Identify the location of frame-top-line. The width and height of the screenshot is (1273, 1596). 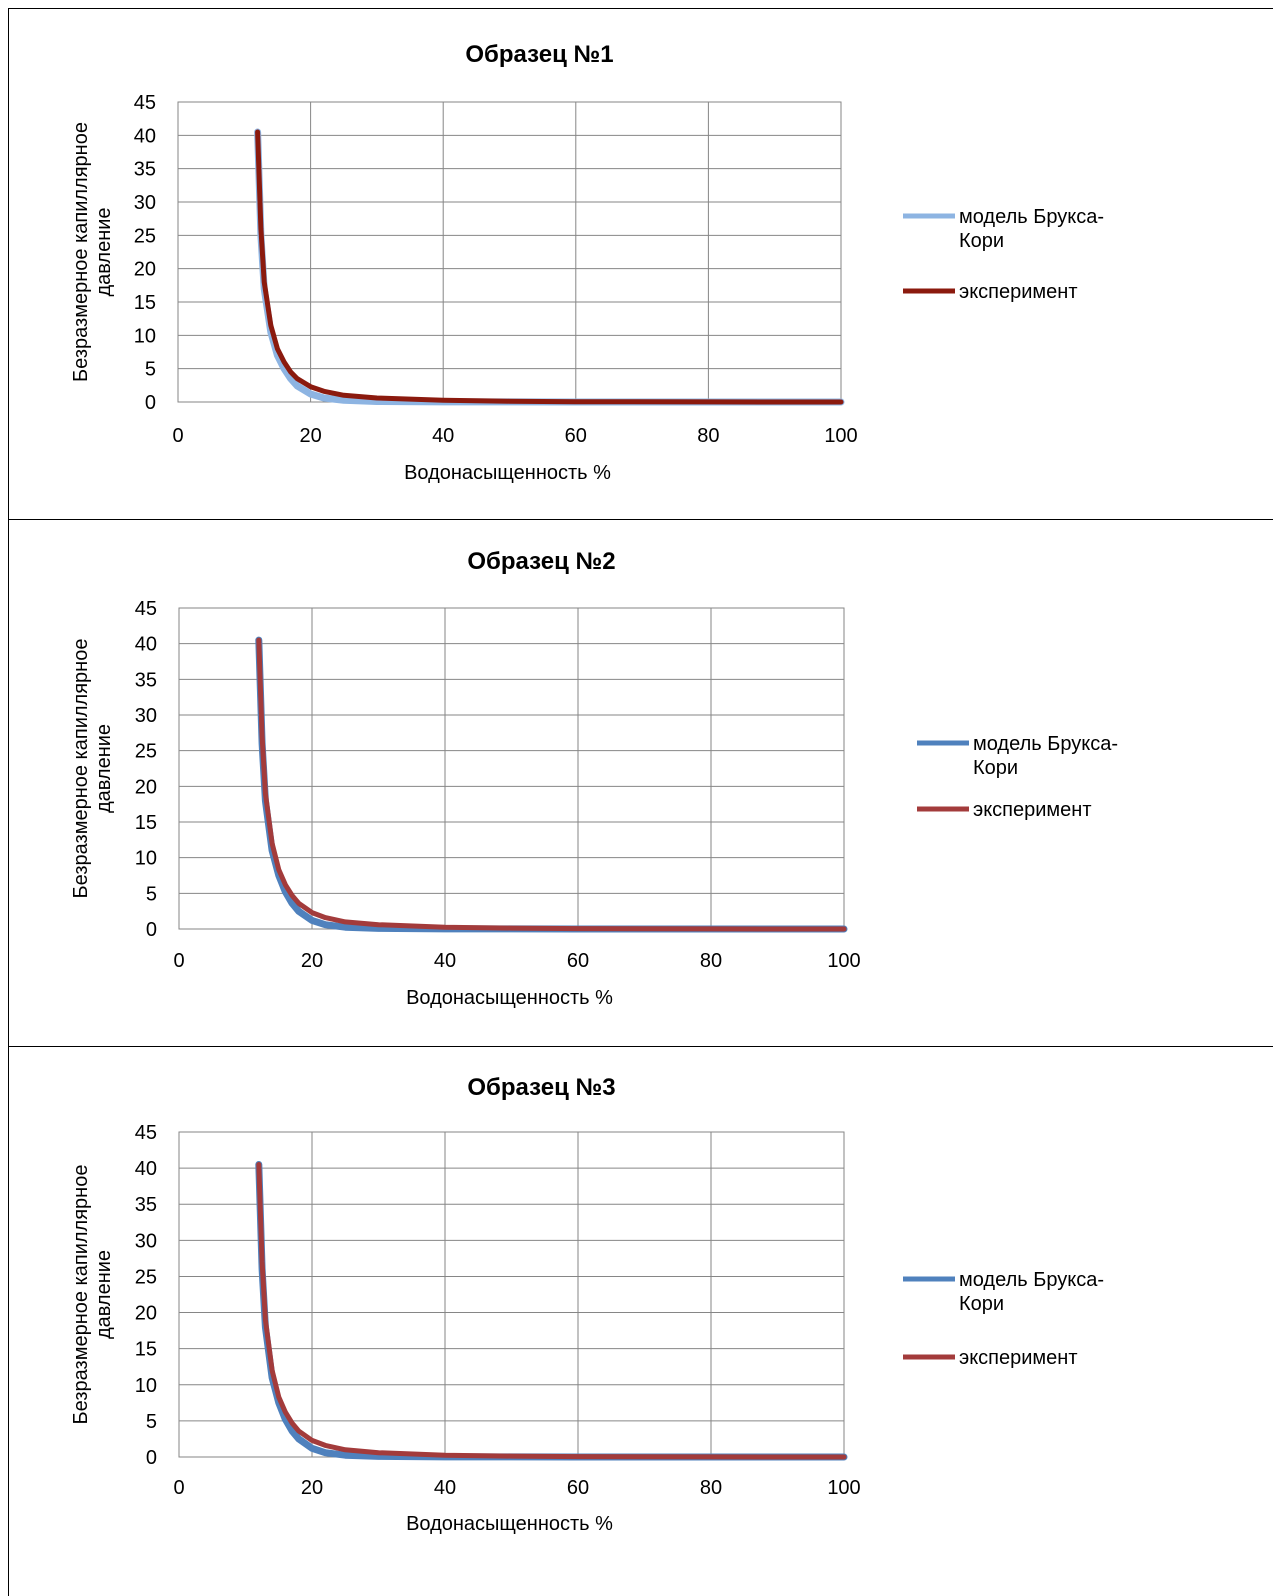
(640, 8).